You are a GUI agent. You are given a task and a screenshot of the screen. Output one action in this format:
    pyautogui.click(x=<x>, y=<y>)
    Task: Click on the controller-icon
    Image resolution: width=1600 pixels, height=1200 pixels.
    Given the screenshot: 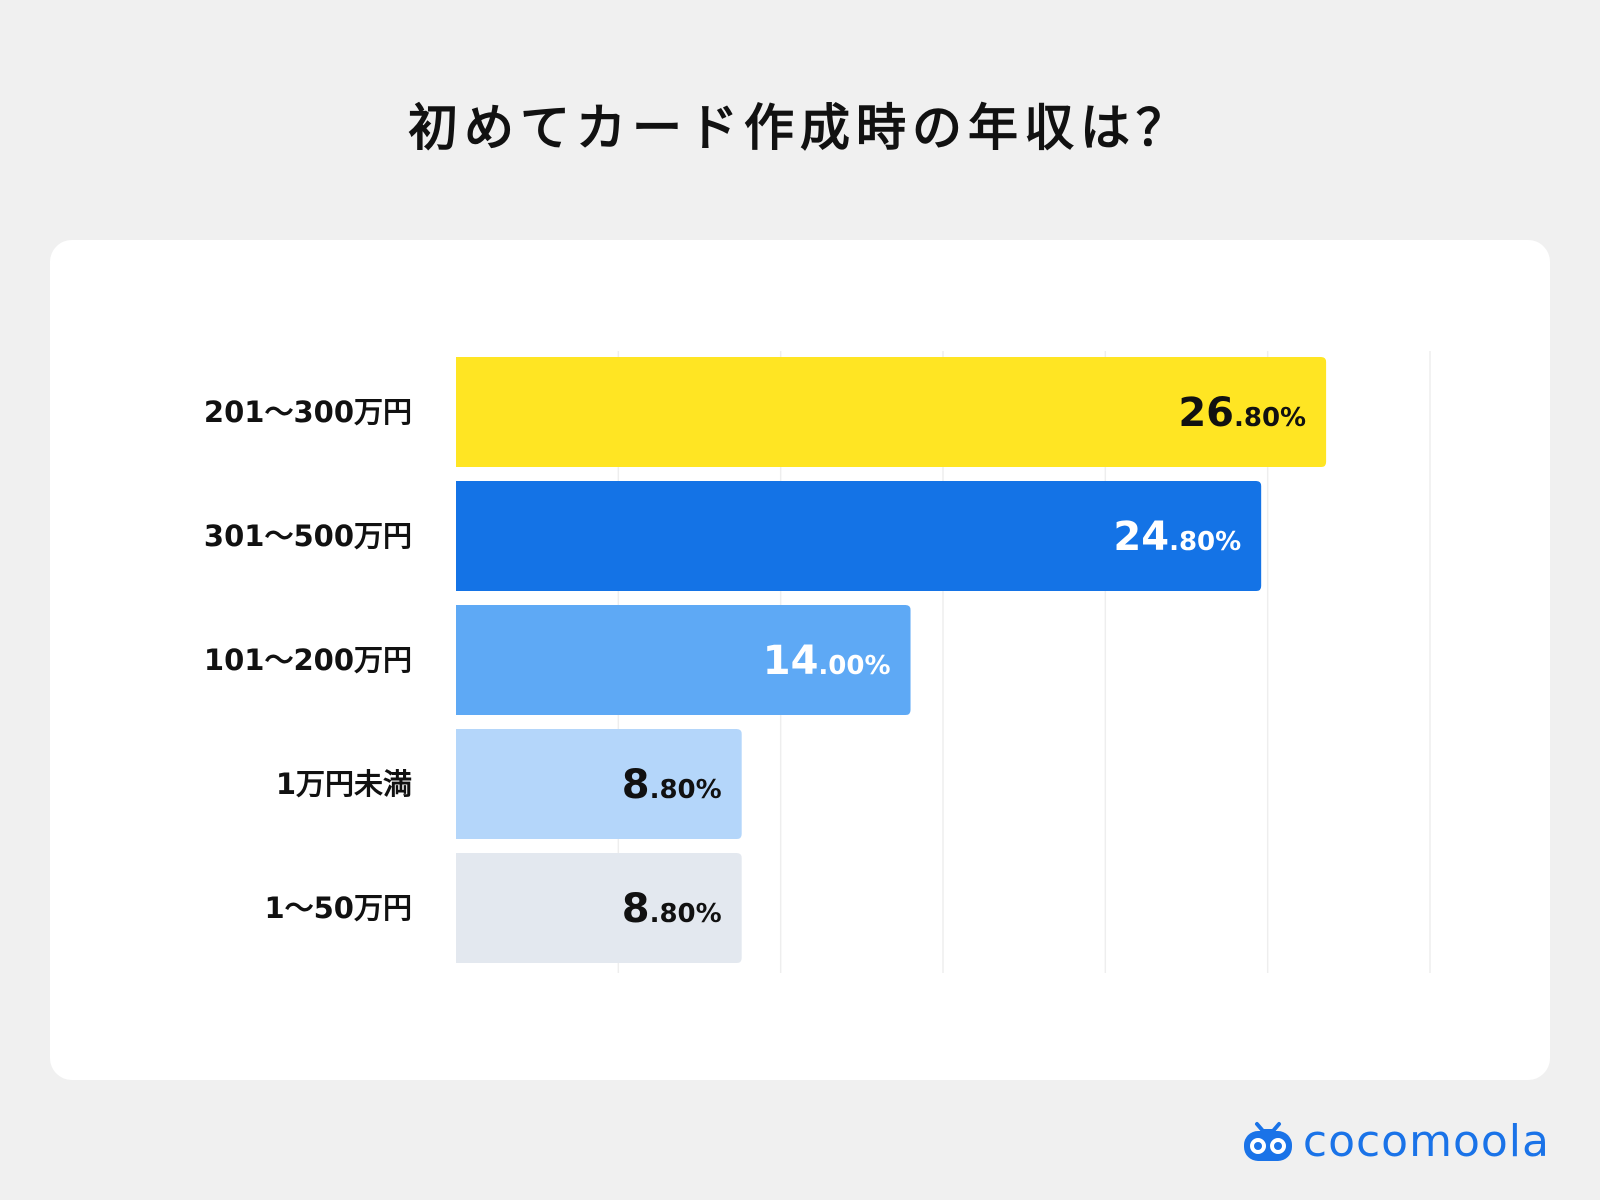 What is the action you would take?
    pyautogui.click(x=1267, y=1141)
    